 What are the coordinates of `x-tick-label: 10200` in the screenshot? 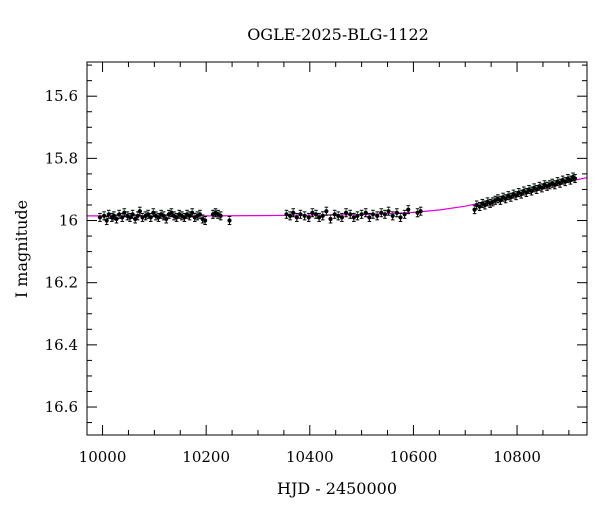 It's located at (206, 457).